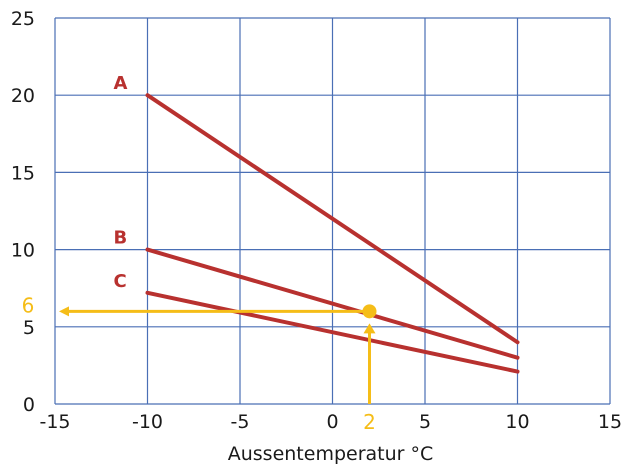  Describe the element at coordinates (121, 238) in the screenshot. I see `series-label-b: B` at that location.